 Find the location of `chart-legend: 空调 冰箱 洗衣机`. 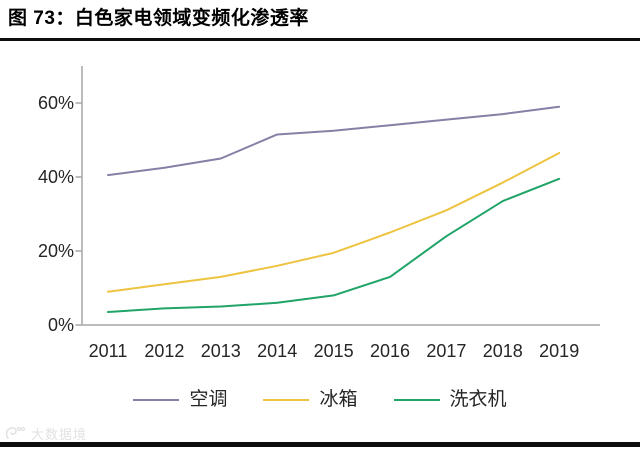

chart-legend: 空调 冰箱 洗衣机 is located at coordinates (320, 400).